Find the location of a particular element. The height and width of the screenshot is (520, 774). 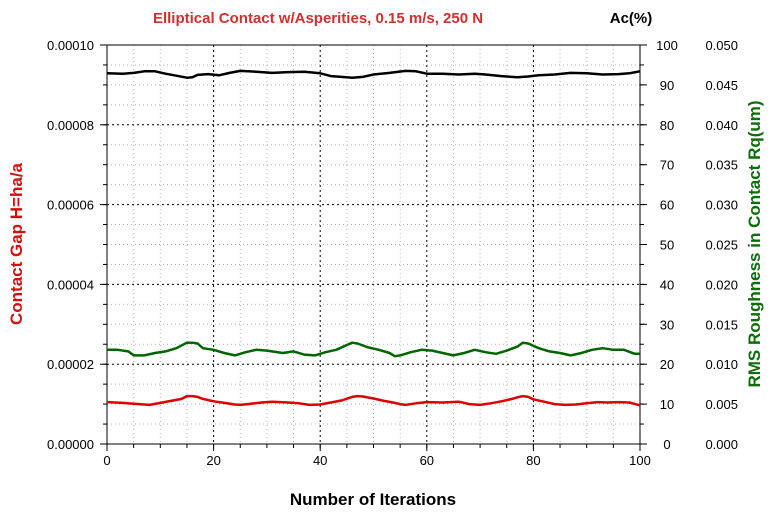

right-inner-tick-label: 40 is located at coordinates (667, 284).